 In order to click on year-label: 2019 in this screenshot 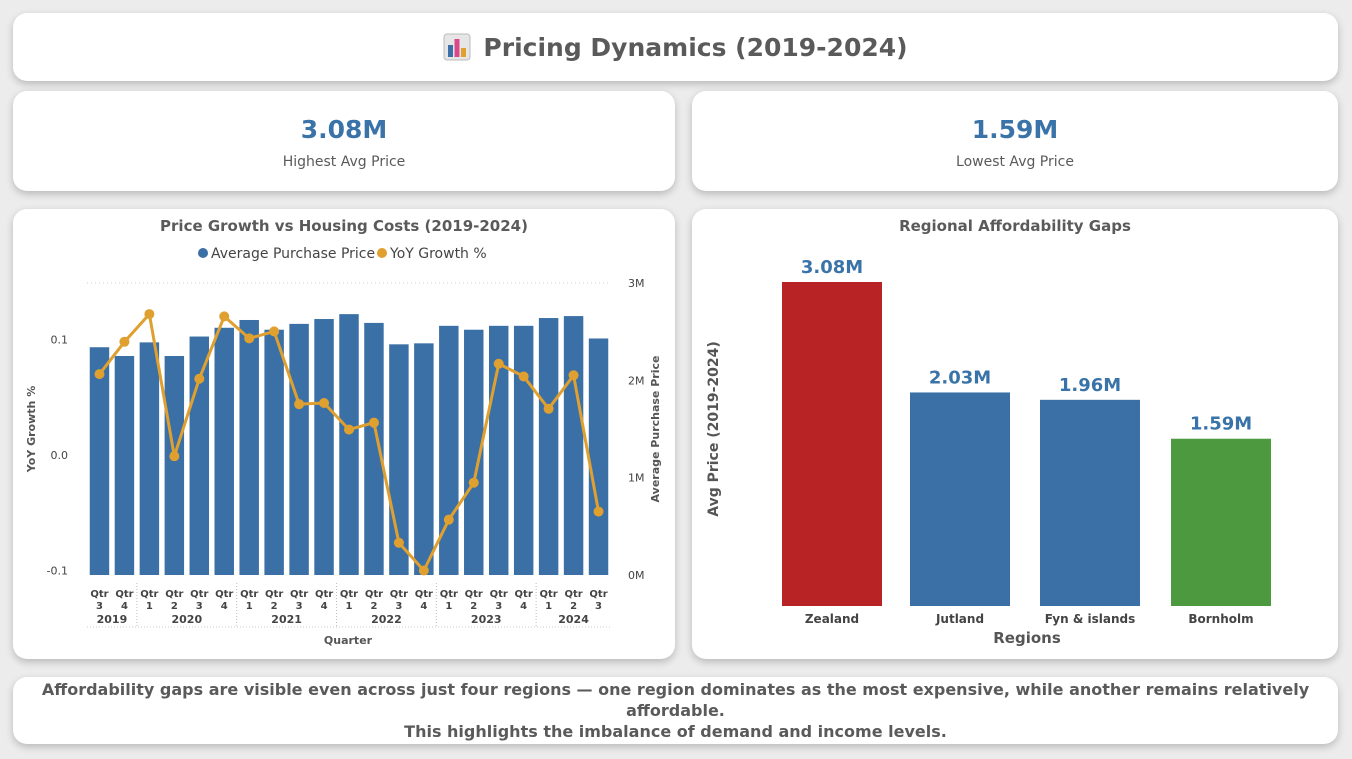, I will do `click(112, 619)`.